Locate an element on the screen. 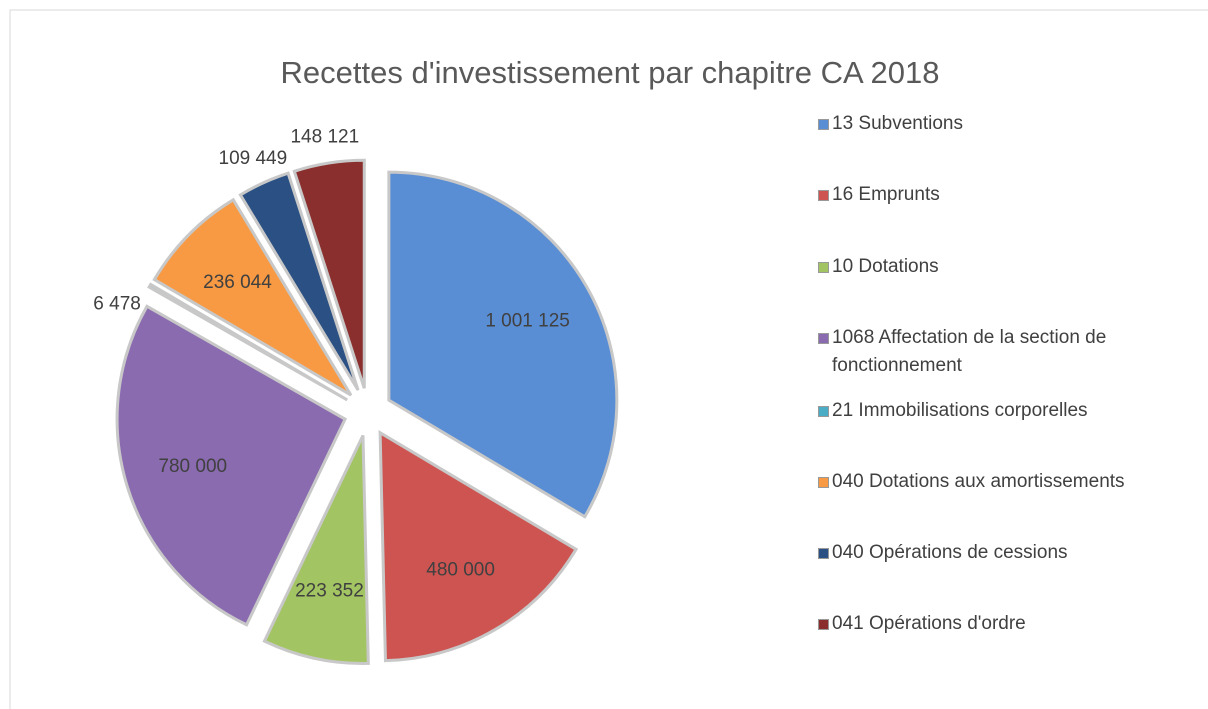  legend-label: 16 Emprunts is located at coordinates (886, 194).